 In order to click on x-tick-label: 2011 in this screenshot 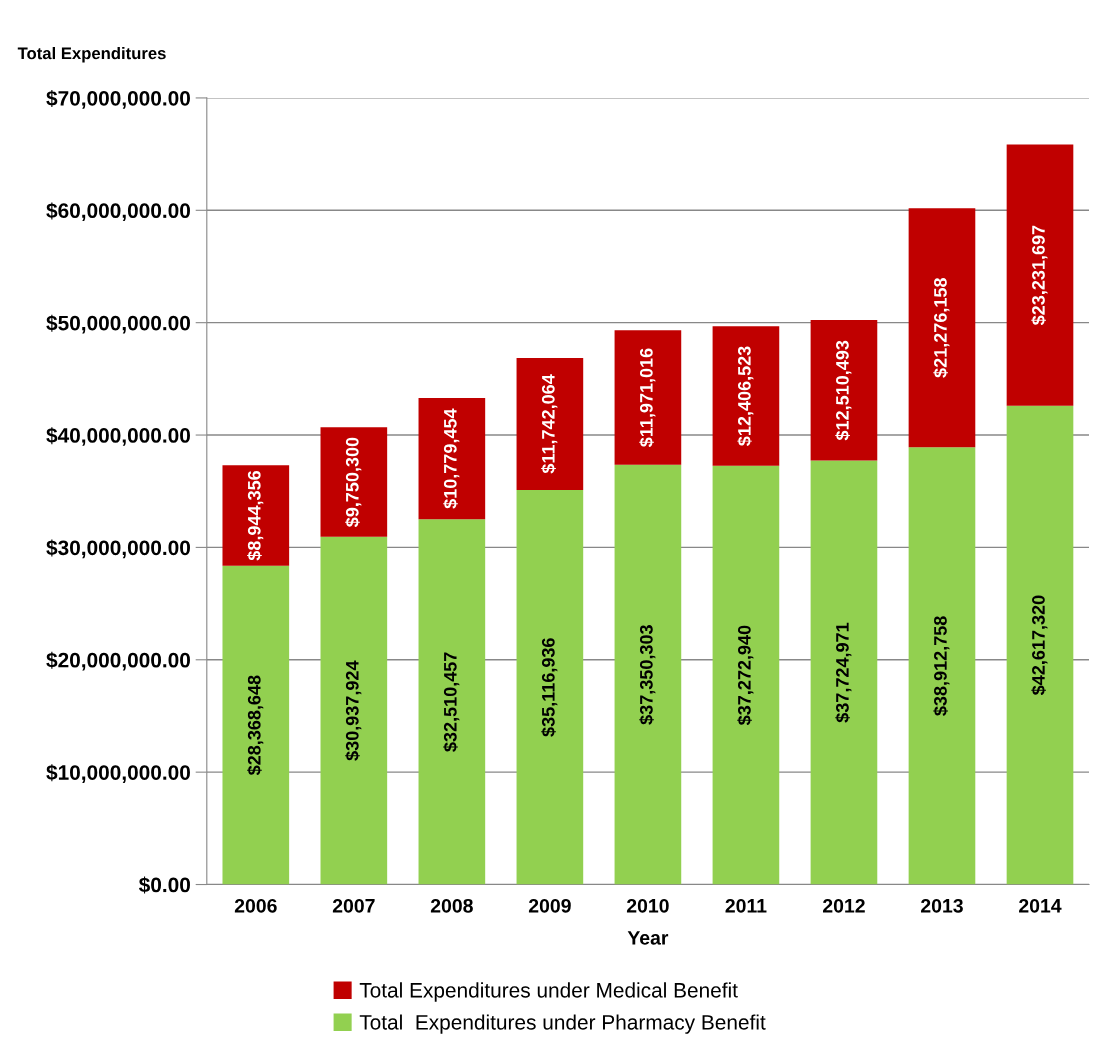, I will do `click(746, 905)`.